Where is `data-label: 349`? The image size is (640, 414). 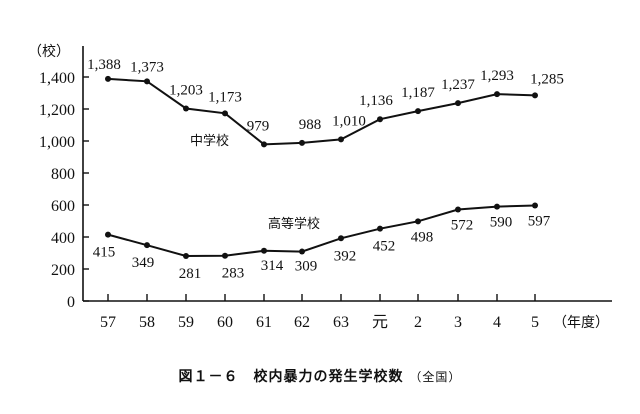
data-label: 349 is located at coordinates (143, 263).